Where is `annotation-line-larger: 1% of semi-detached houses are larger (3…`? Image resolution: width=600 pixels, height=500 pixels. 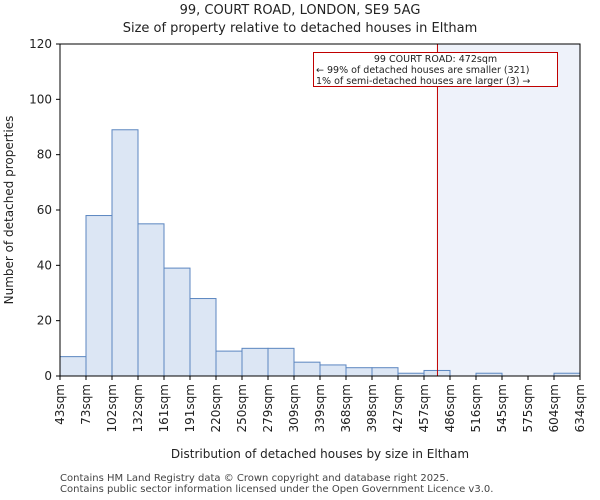 annotation-line-larger: 1% of semi-detached houses are larger (3… is located at coordinates (423, 81).